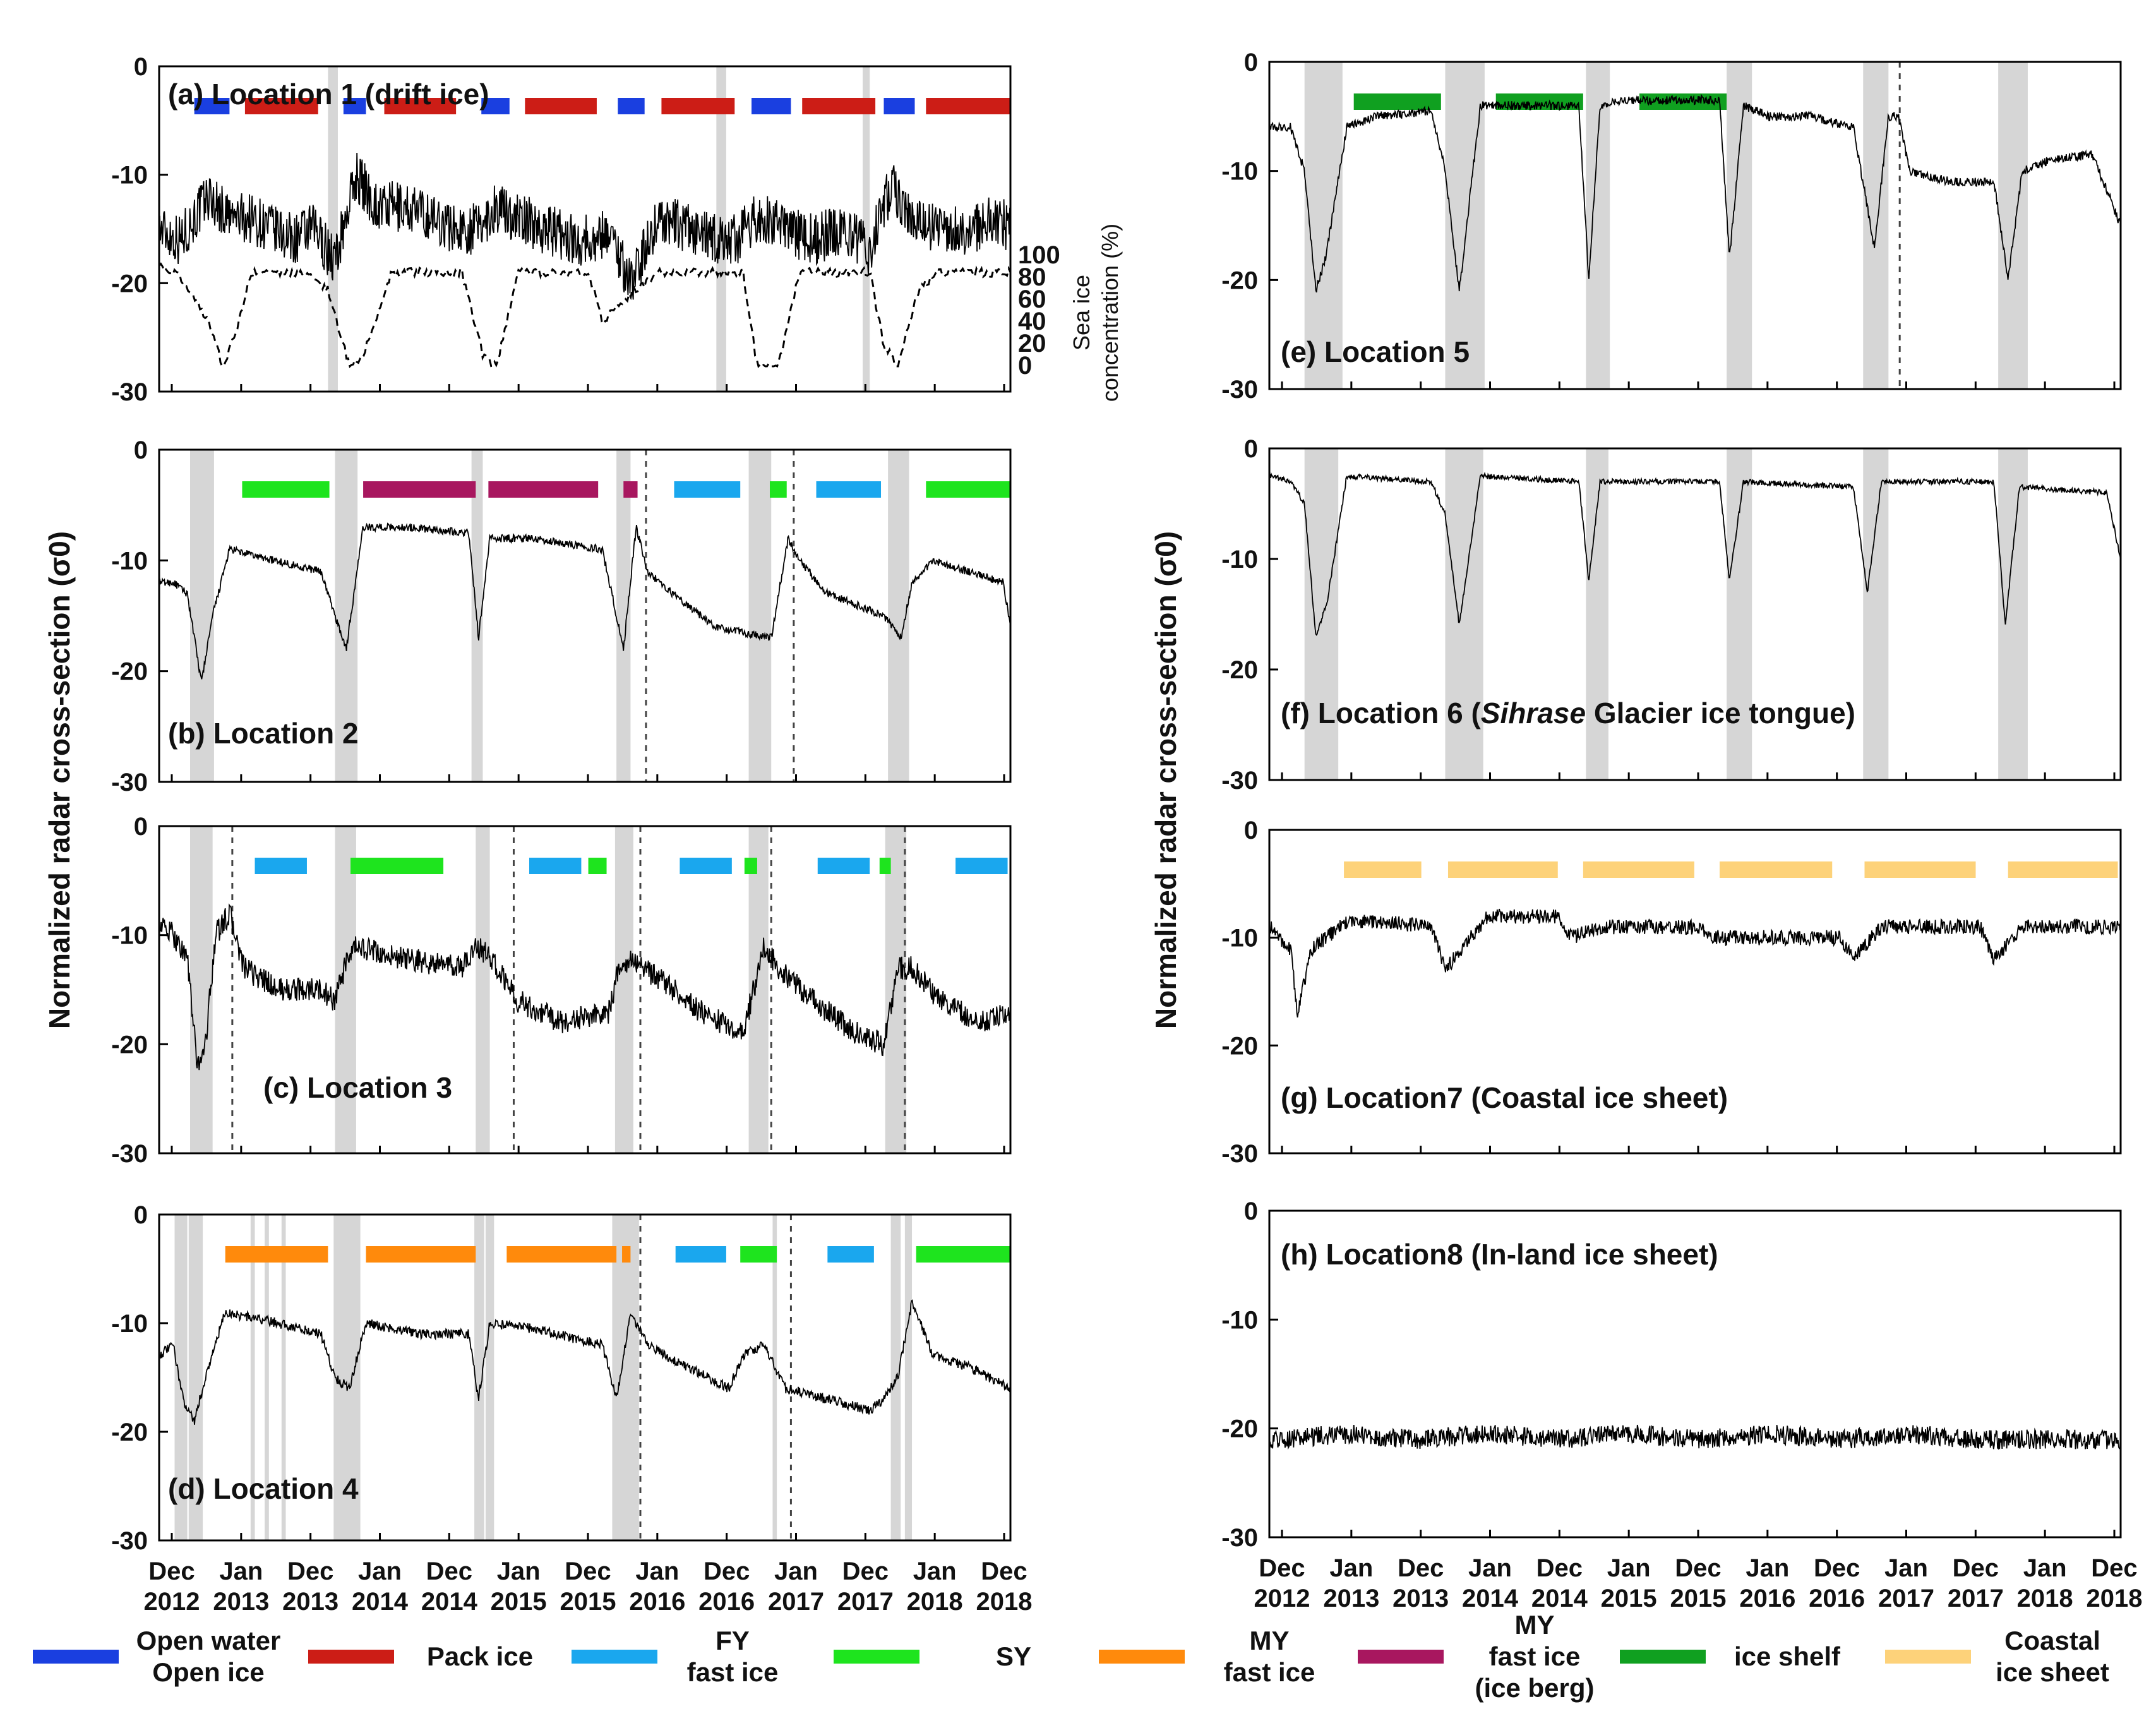 The width and height of the screenshot is (2156, 1728). I want to click on legend-label-myb: (ice berg), so click(1534, 1688).